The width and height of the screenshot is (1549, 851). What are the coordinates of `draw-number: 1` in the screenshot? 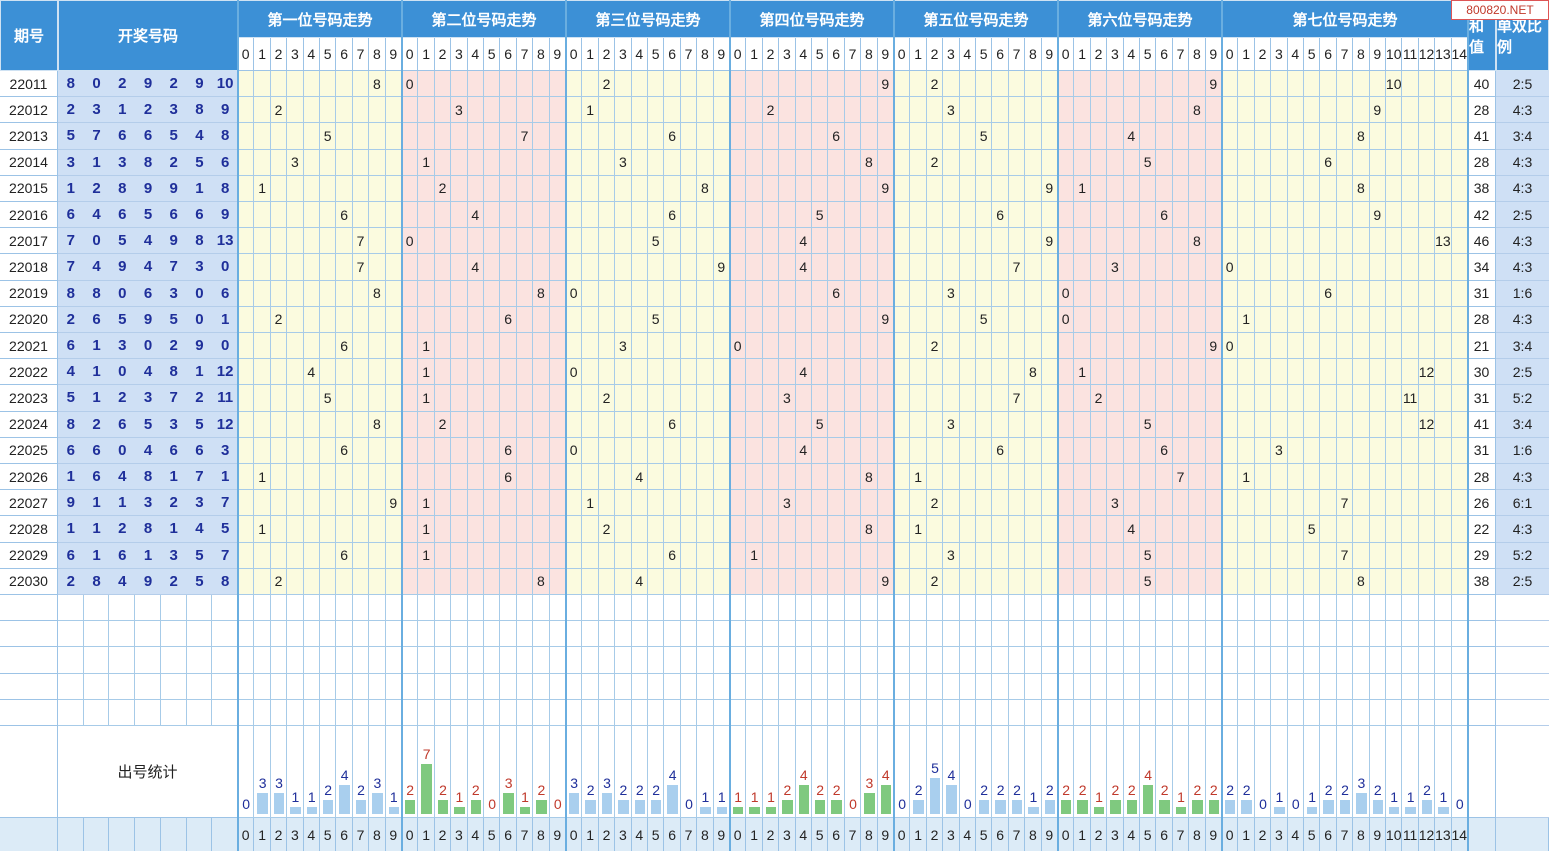 It's located at (199, 372).